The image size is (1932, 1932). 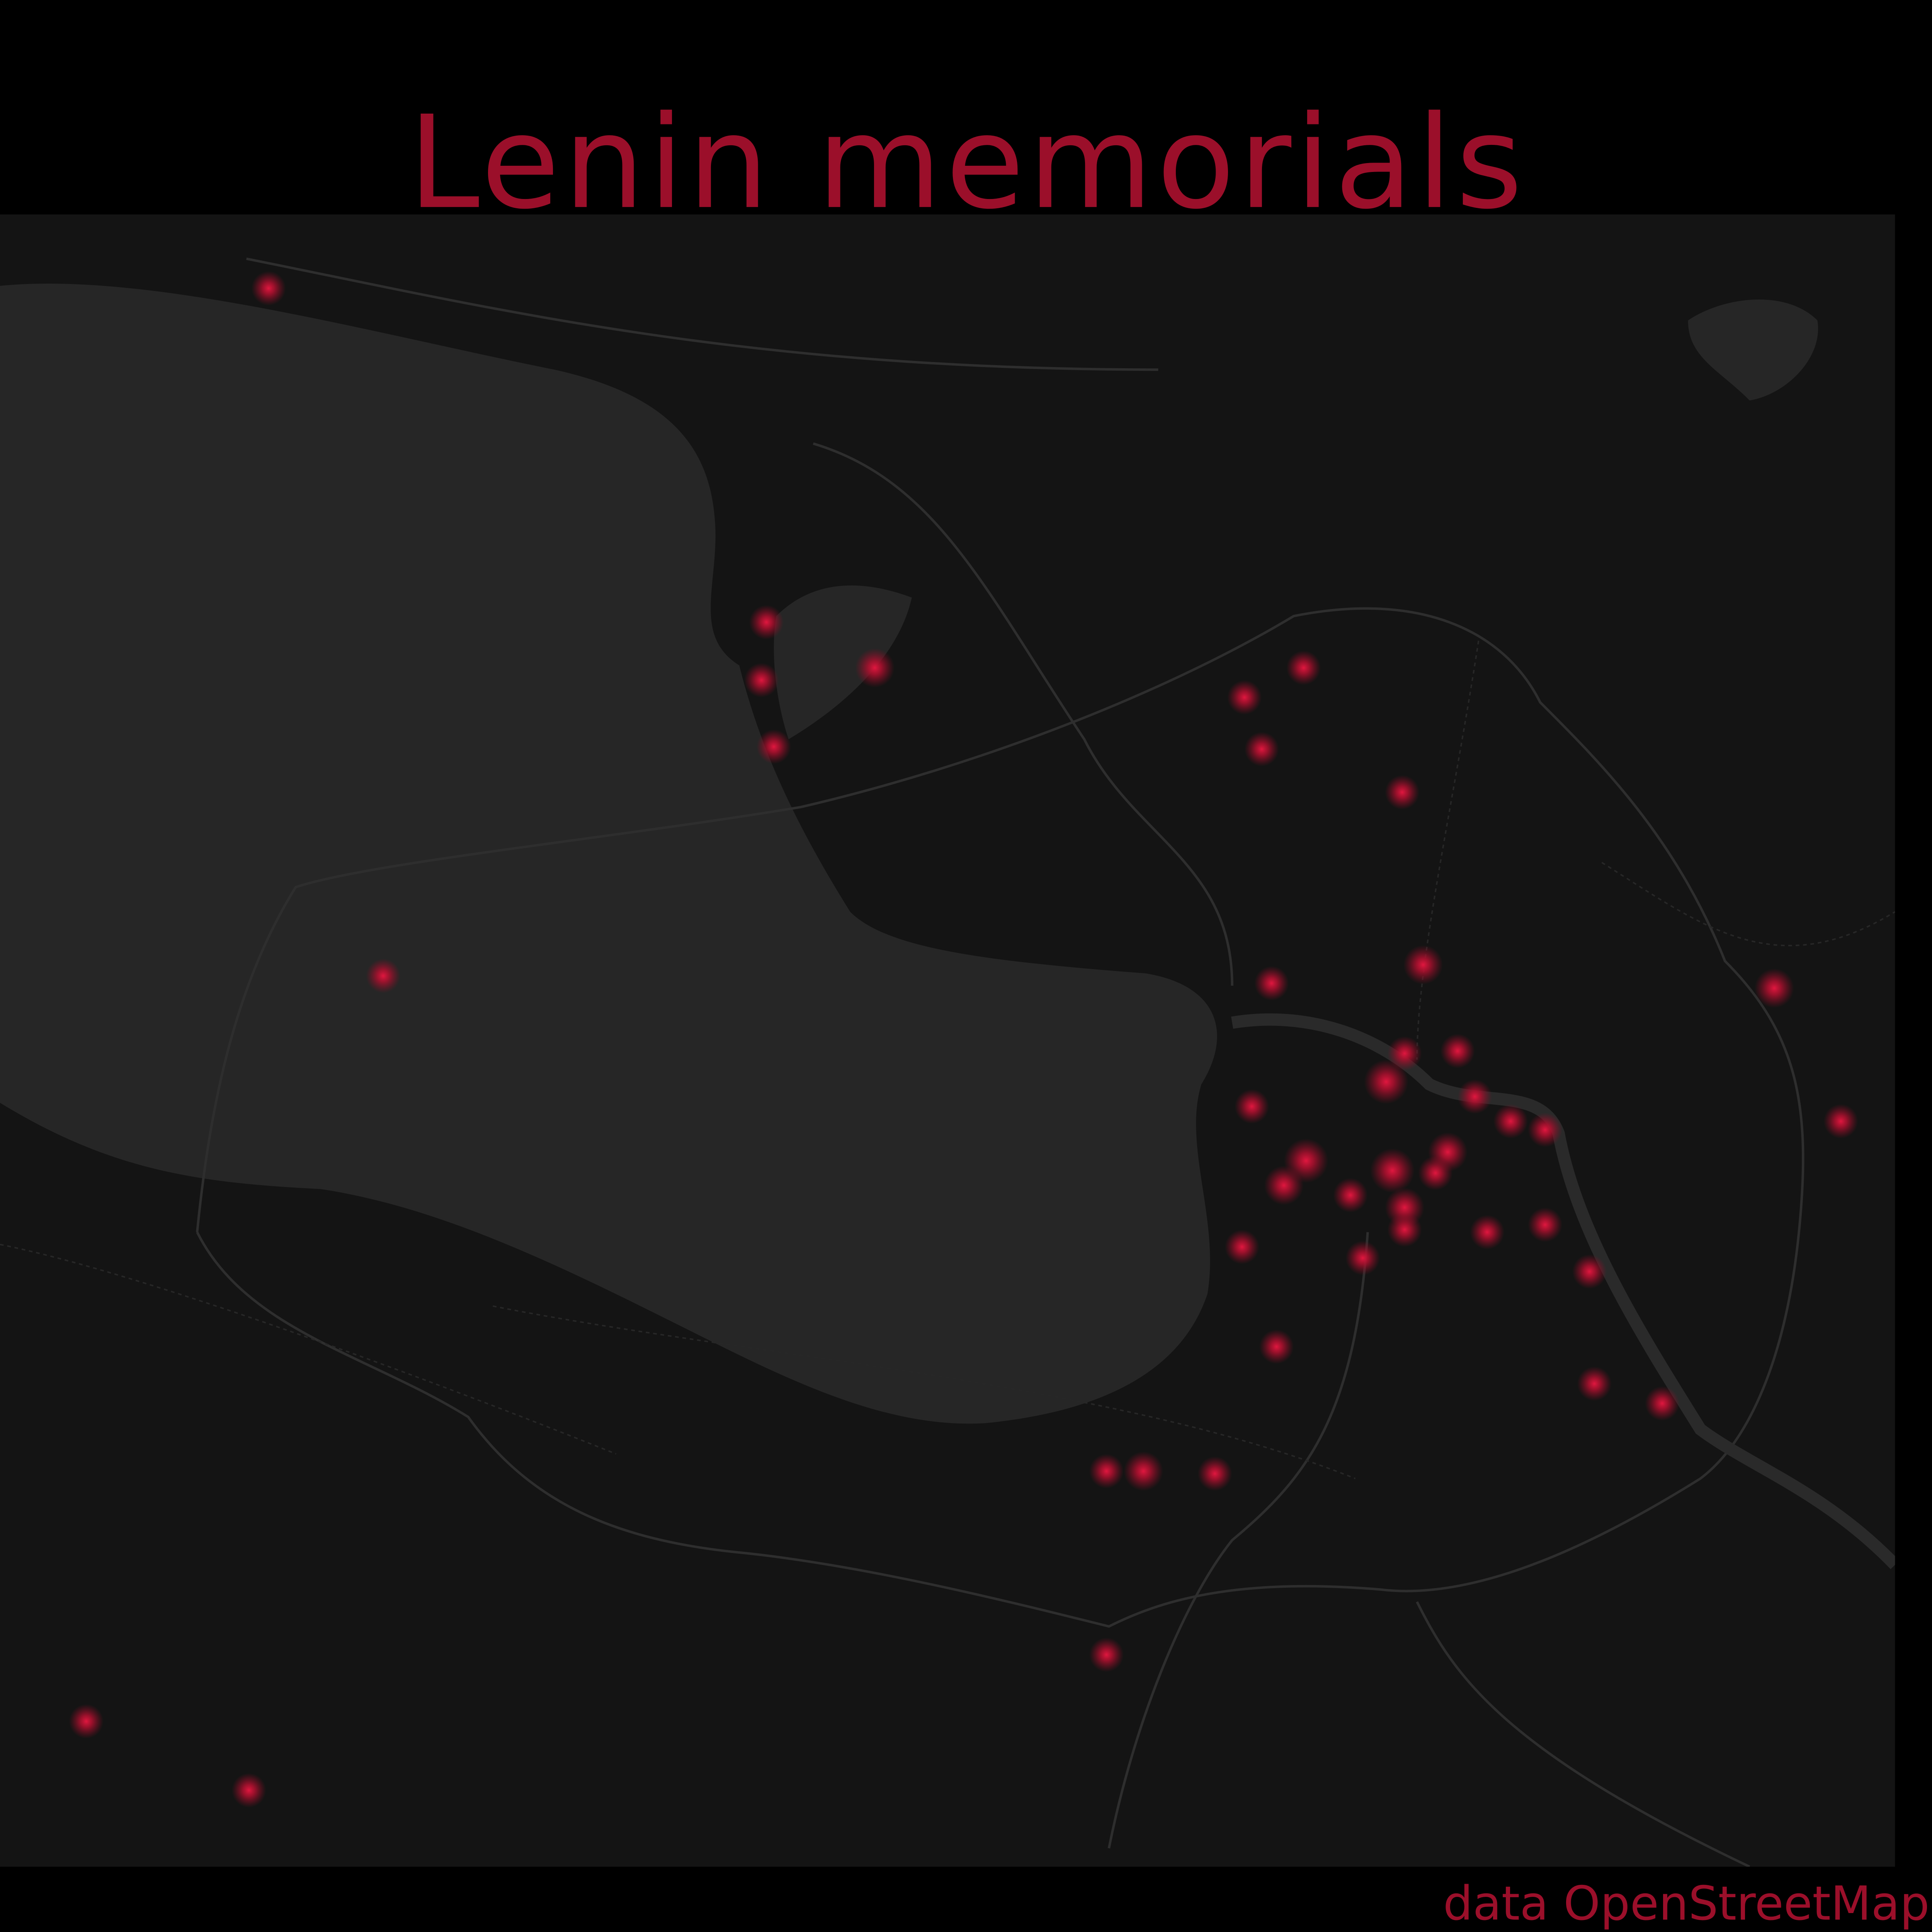 I want to click on river, so click(x=1563, y=1291).